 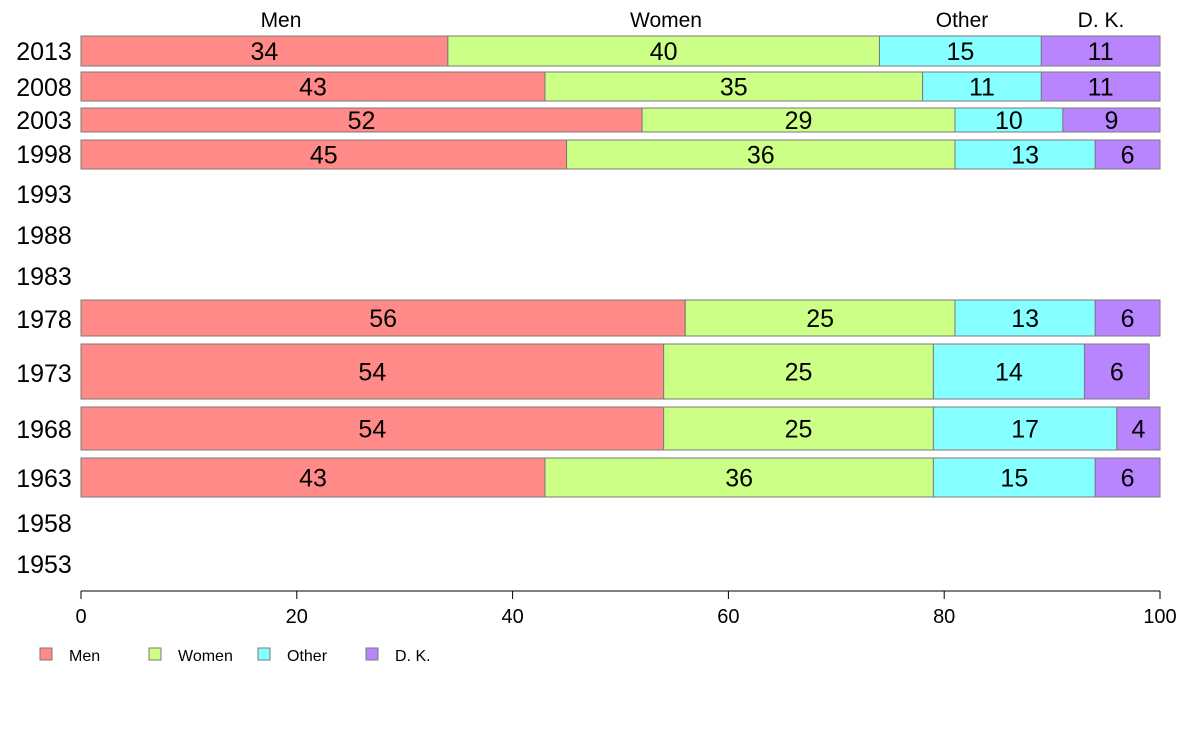 I want to click on bar-segment-1973-women, so click(x=798, y=371).